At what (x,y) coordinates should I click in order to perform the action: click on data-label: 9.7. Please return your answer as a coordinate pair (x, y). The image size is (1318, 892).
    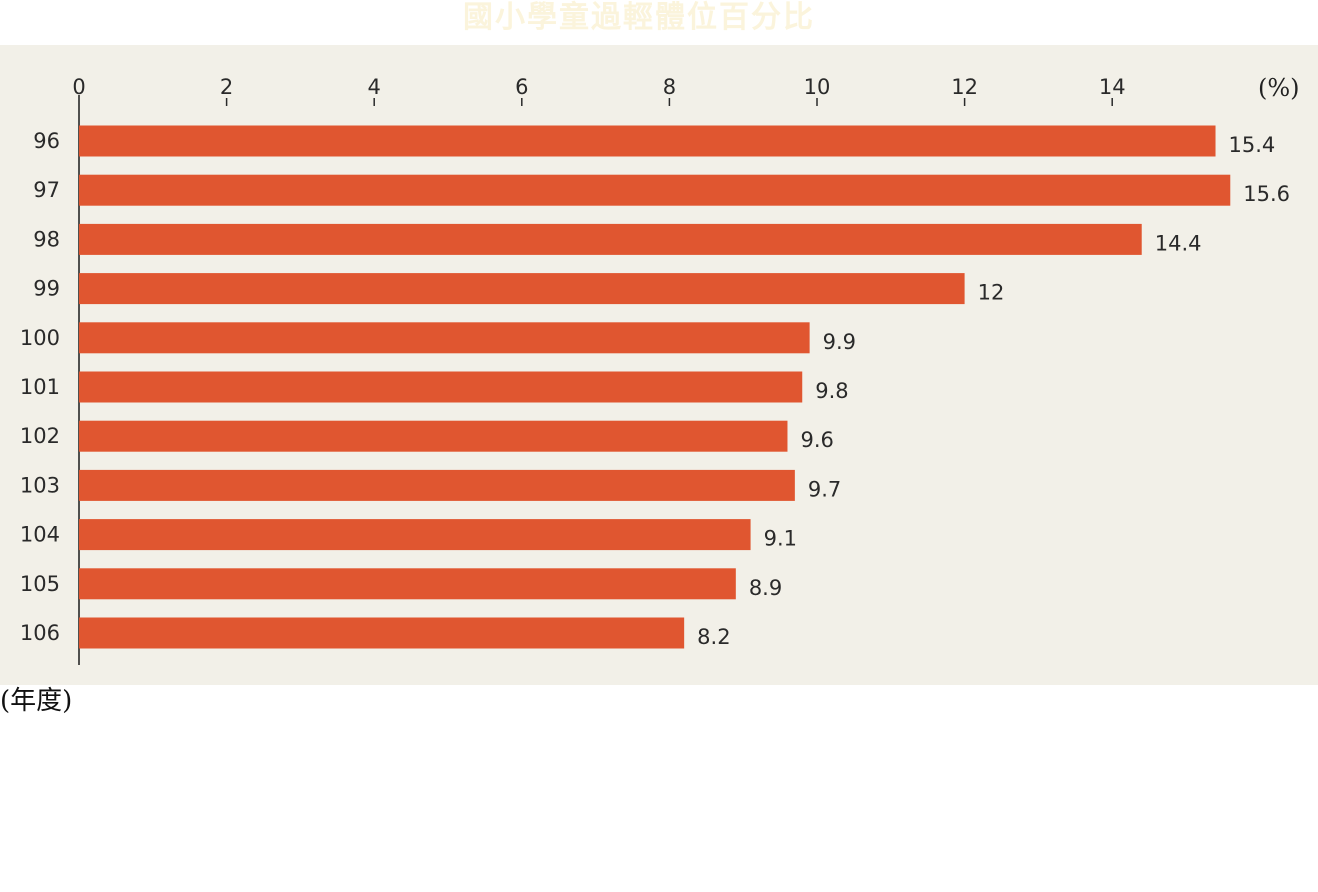
    Looking at the image, I should click on (824, 489).